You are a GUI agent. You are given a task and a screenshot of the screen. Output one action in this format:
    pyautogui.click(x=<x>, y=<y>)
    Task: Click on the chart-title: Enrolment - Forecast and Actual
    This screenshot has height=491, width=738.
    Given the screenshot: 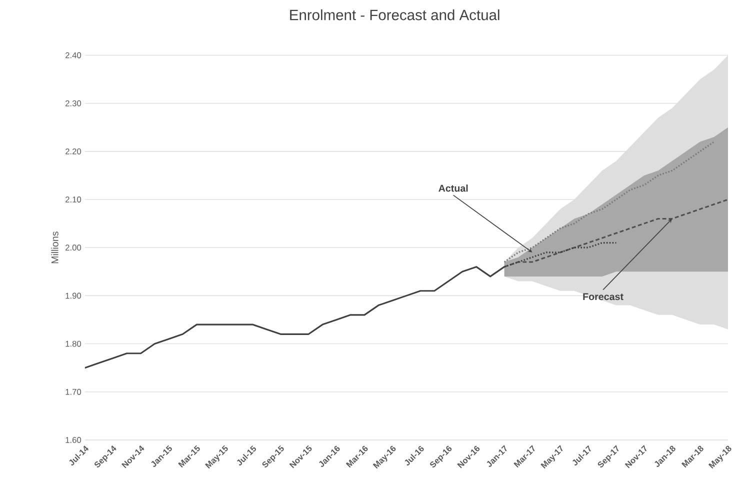 What is the action you would take?
    pyautogui.click(x=395, y=14)
    